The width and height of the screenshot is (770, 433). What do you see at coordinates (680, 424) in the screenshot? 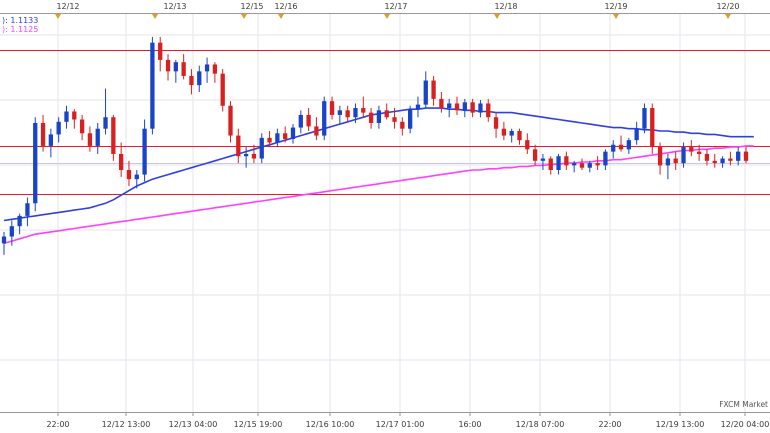
I see `x-tick-label-9: 12/19 13:00` at bounding box center [680, 424].